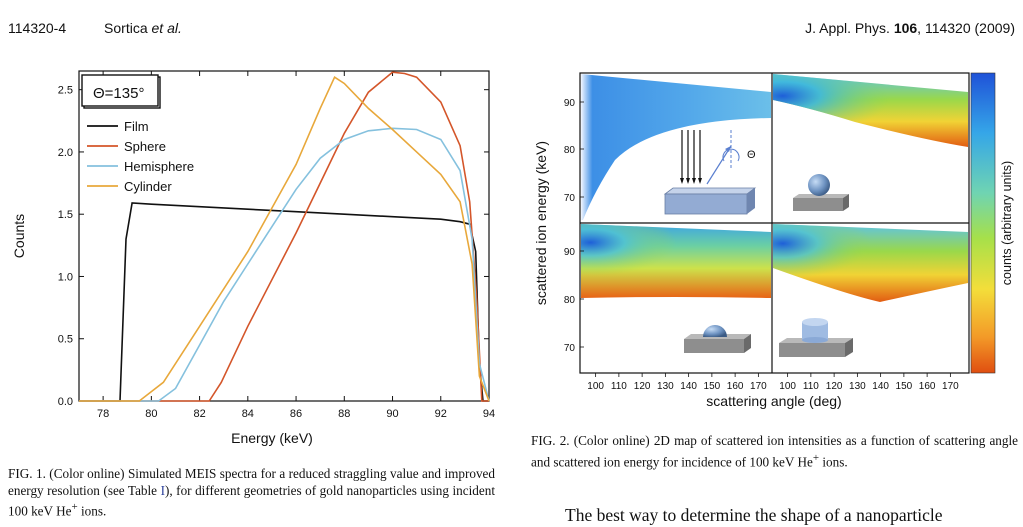 The height and width of the screenshot is (527, 1023). Describe the element at coordinates (816, 337) in the screenshot. I see `cylinder-geometry-schematic` at that location.